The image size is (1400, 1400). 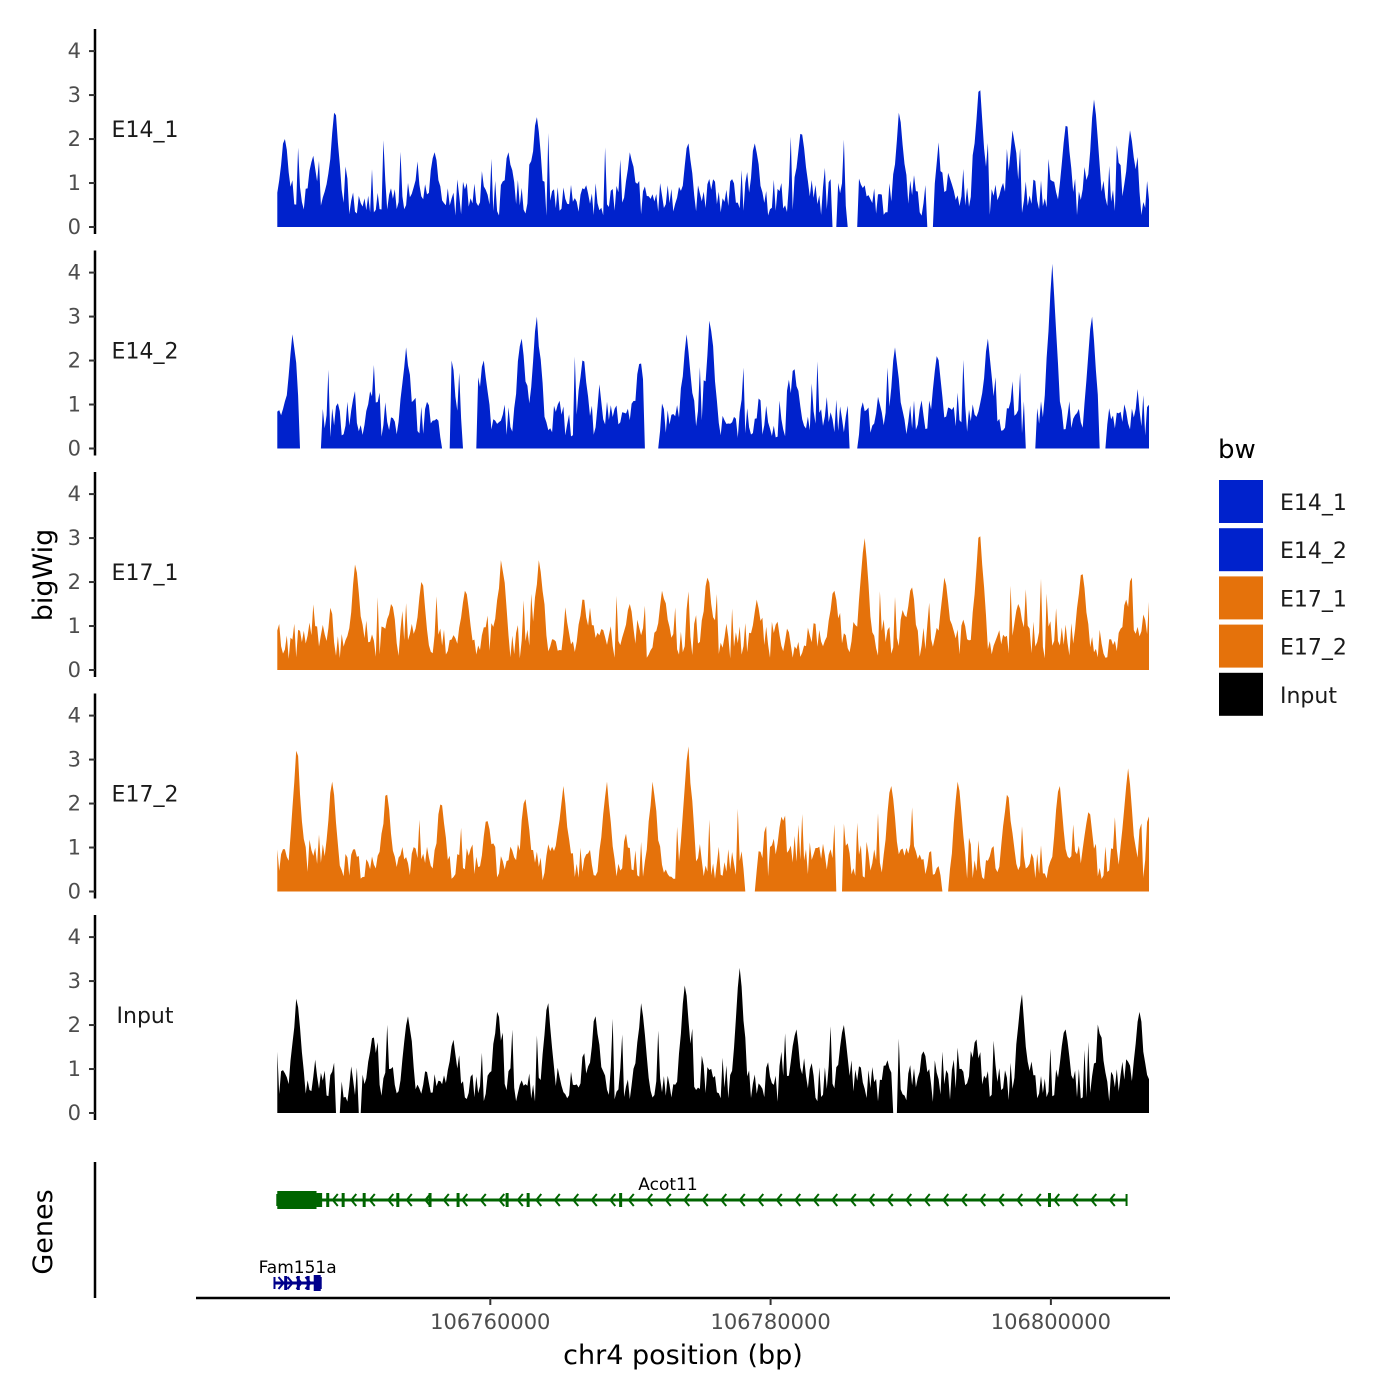 I want to click on legend: bw E14_1 E14_2 E17_1 E17_2 Input, so click(x=1282, y=575).